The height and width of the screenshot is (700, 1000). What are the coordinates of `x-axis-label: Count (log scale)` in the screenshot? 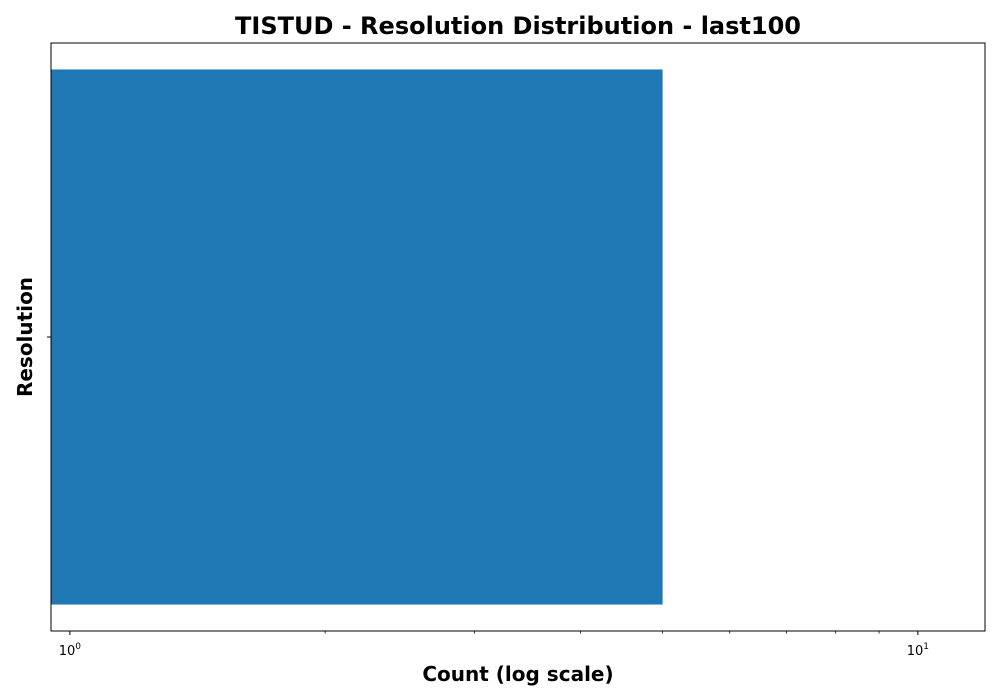 It's located at (517, 674).